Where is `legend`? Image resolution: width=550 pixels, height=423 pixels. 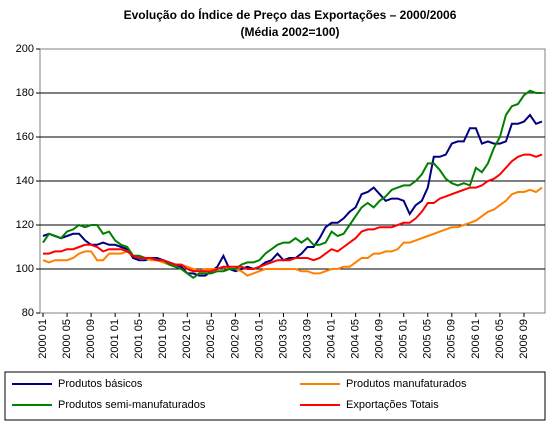
legend is located at coordinates (275, 396).